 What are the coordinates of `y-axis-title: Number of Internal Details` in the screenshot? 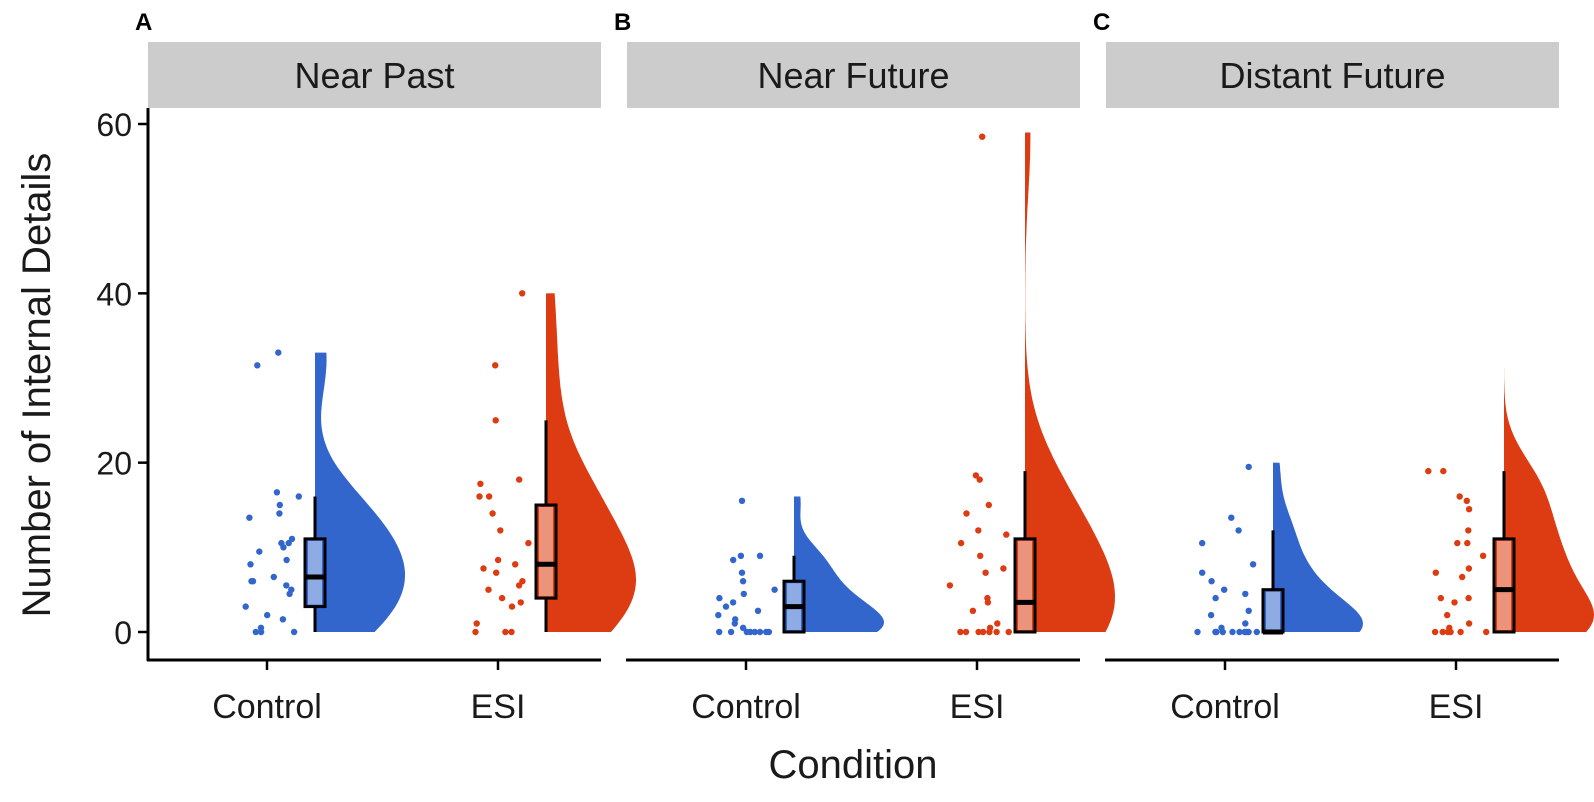 It's located at (37, 385).